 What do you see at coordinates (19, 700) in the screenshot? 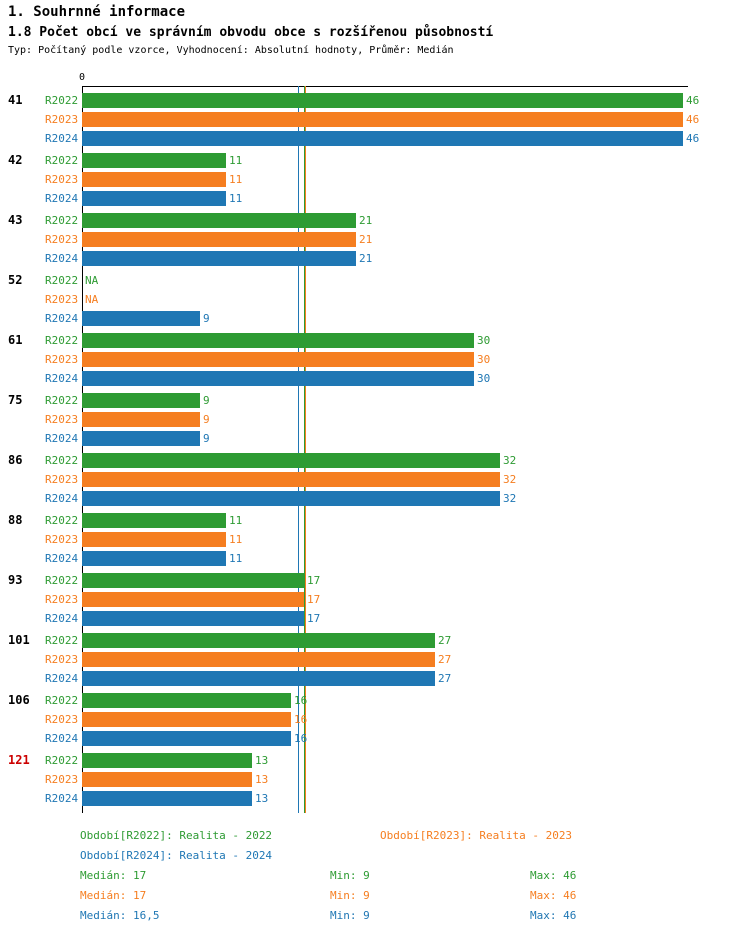
I see `group-label: 106` at bounding box center [19, 700].